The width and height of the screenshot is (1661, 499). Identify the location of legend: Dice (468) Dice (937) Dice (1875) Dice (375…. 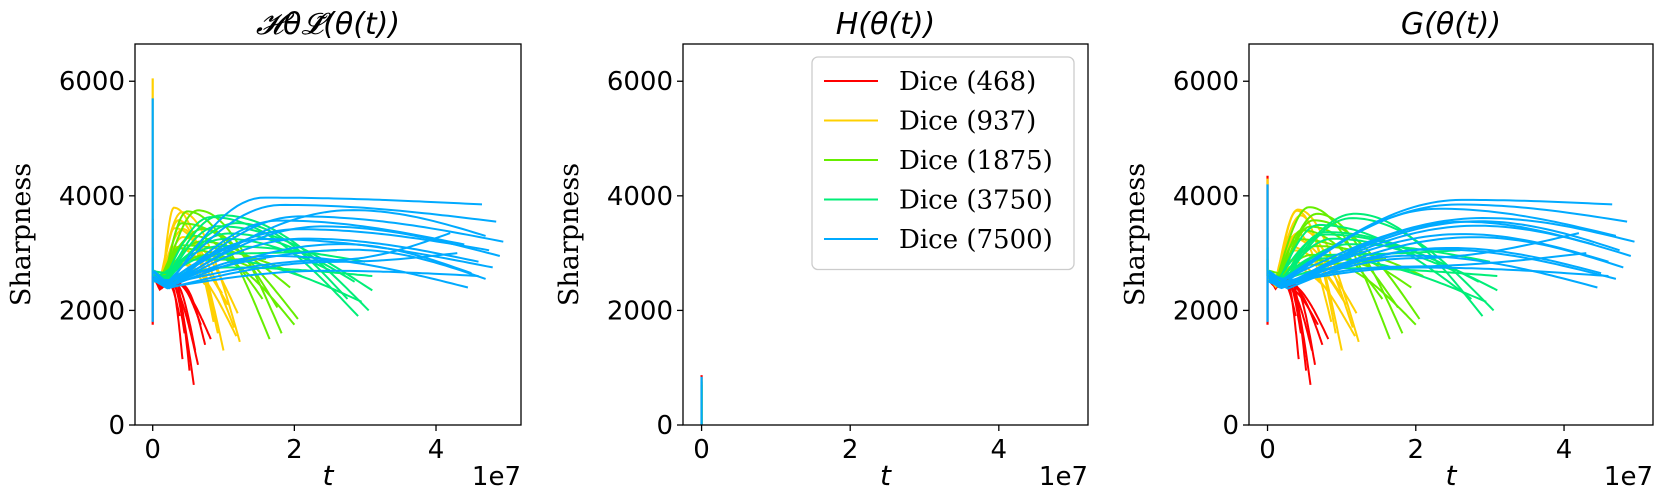
(943, 163).